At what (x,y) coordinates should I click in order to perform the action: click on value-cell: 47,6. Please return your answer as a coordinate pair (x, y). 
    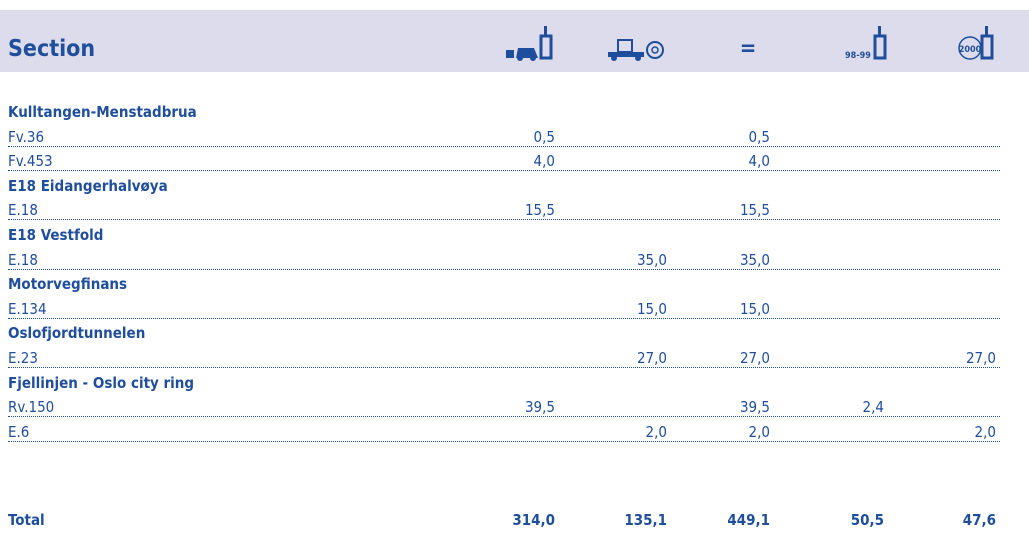
    Looking at the image, I should click on (979, 520).